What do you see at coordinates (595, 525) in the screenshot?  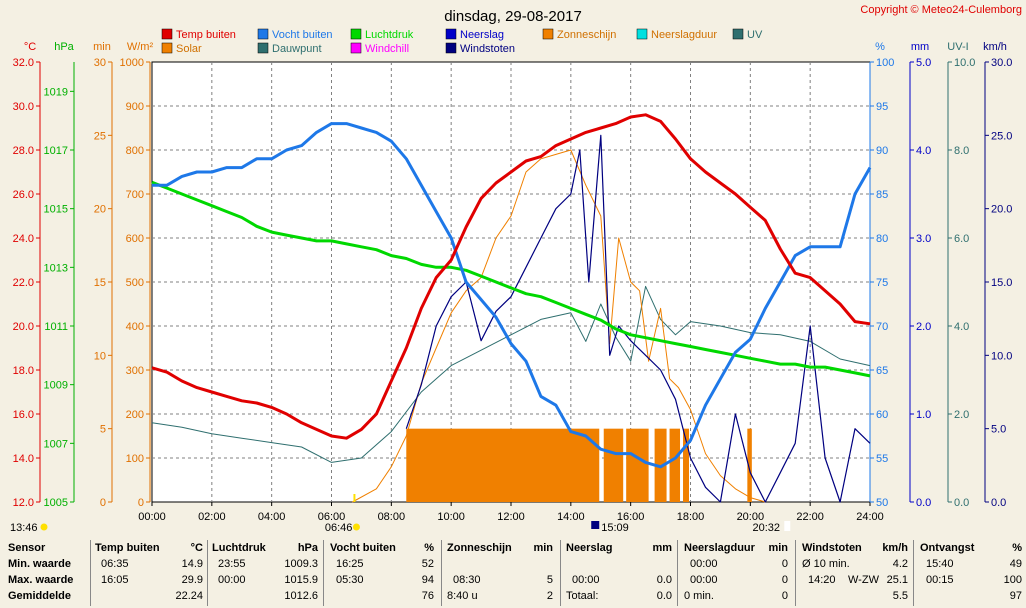 I see `midday-icon` at bounding box center [595, 525].